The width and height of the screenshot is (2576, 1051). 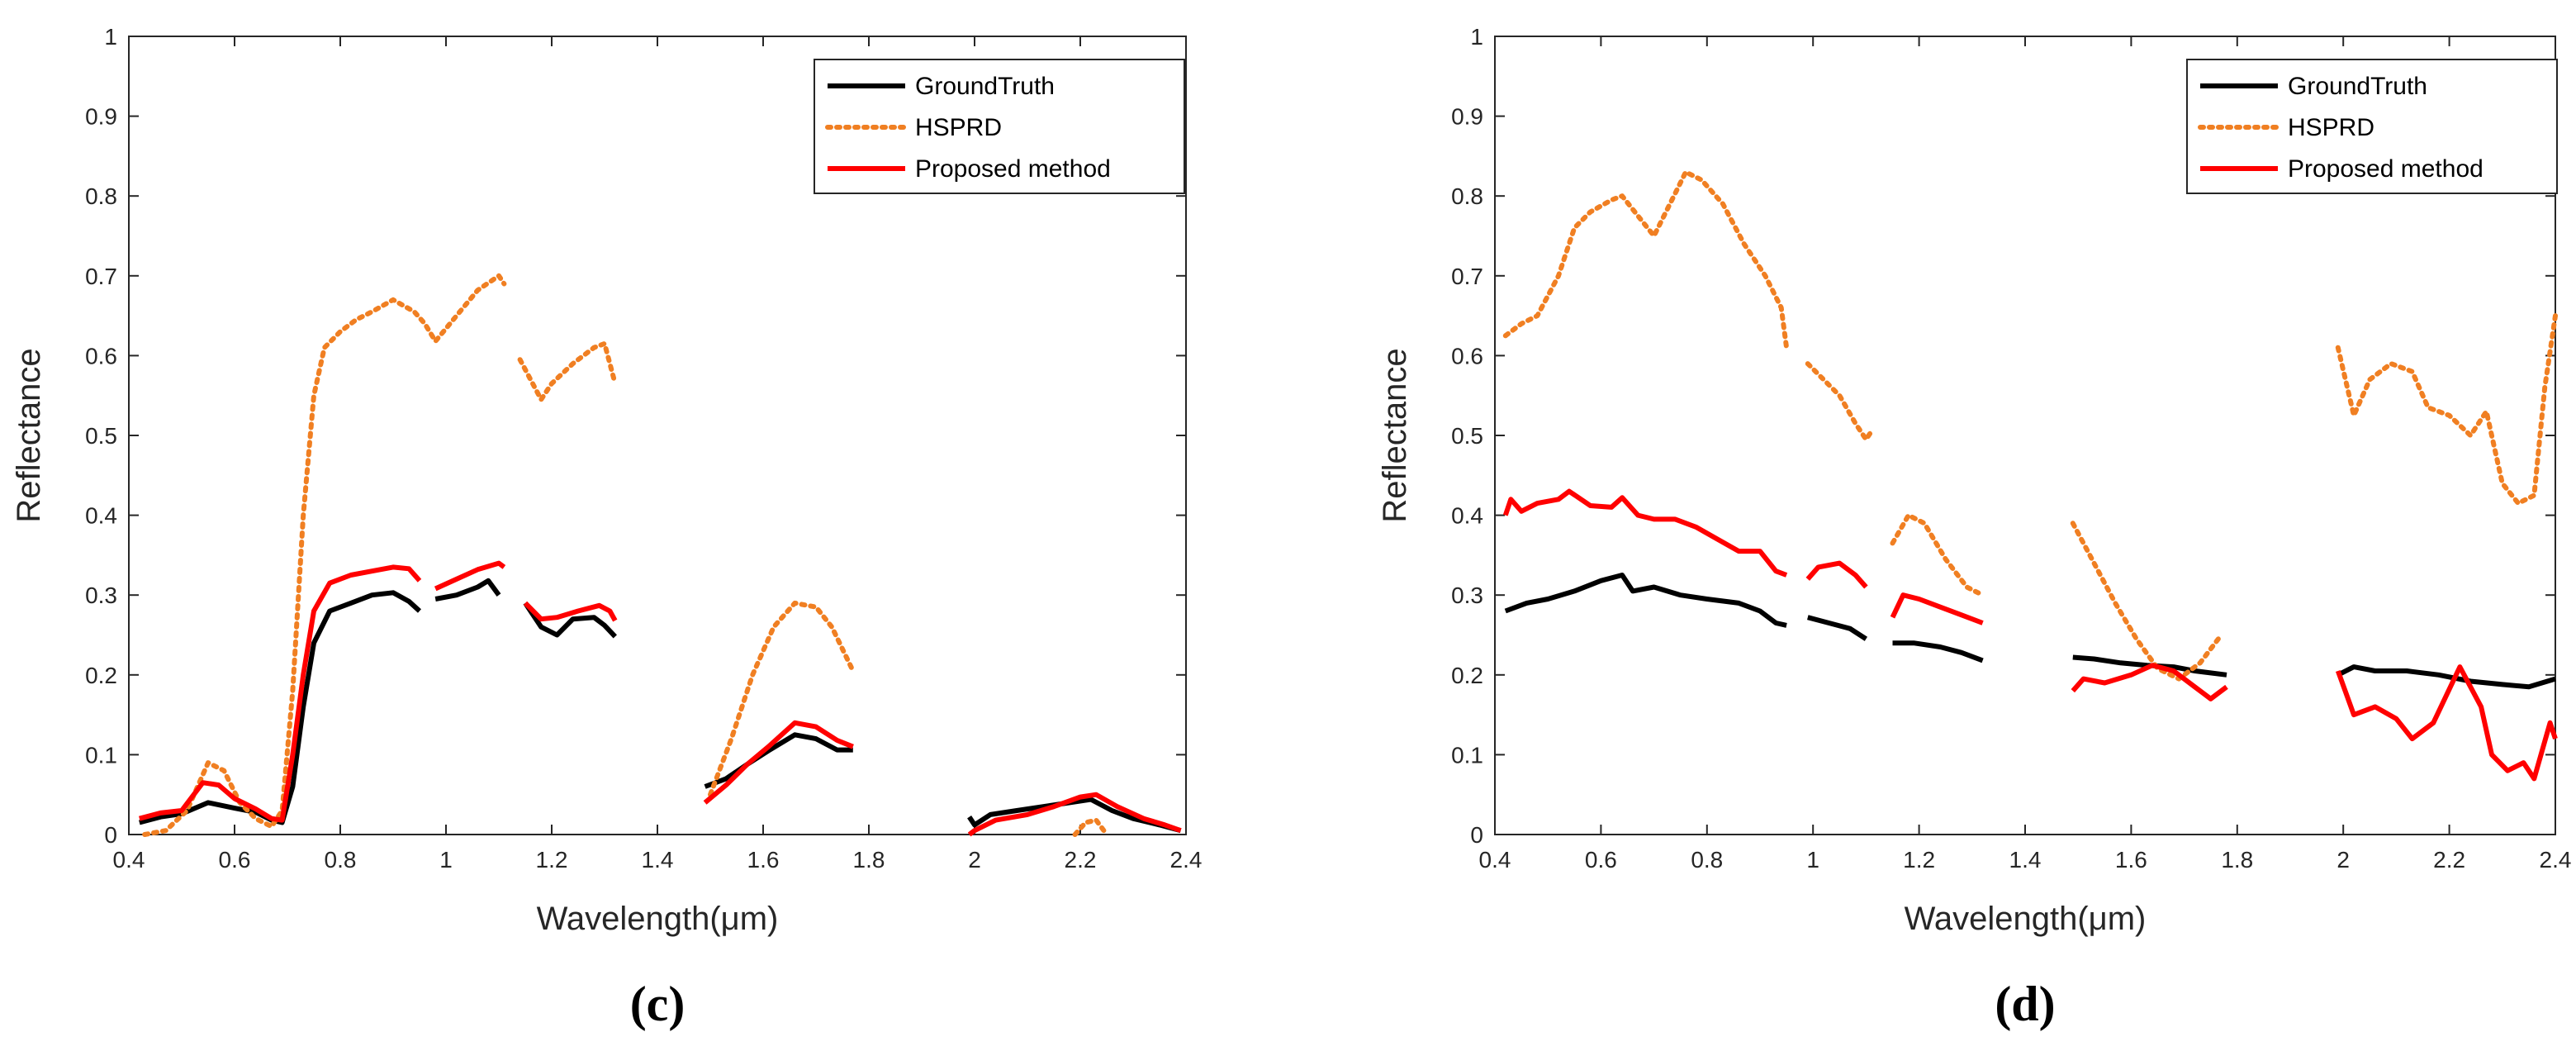 I want to click on panel-label: (d), so click(x=2025, y=1004).